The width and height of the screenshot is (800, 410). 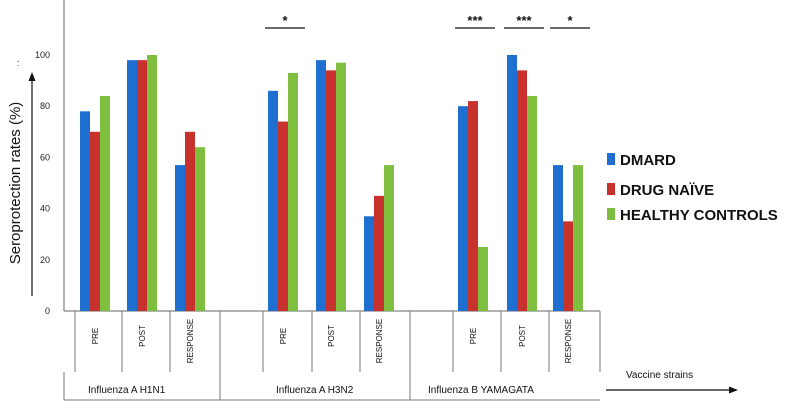 What do you see at coordinates (667, 190) in the screenshot?
I see `legend-label: DRUG NAÏVE` at bounding box center [667, 190].